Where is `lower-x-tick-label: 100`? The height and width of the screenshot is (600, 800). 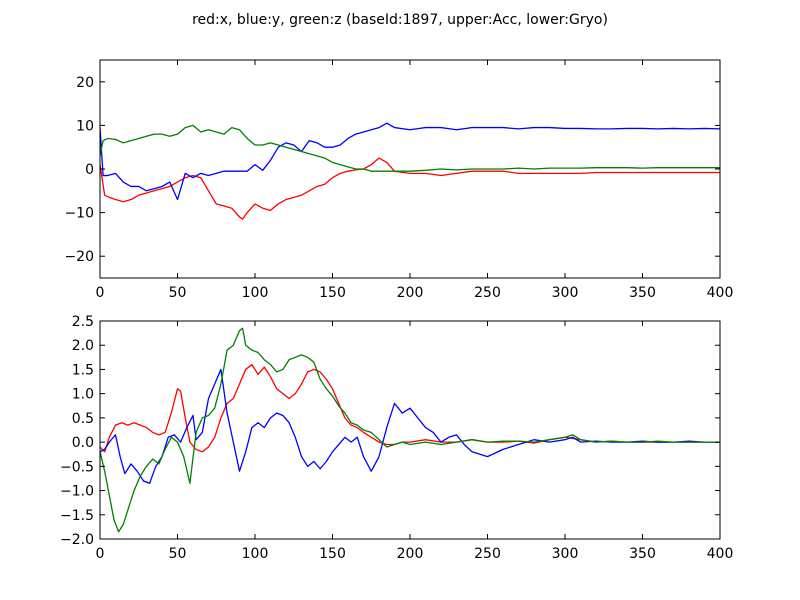 lower-x-tick-label: 100 is located at coordinates (255, 554).